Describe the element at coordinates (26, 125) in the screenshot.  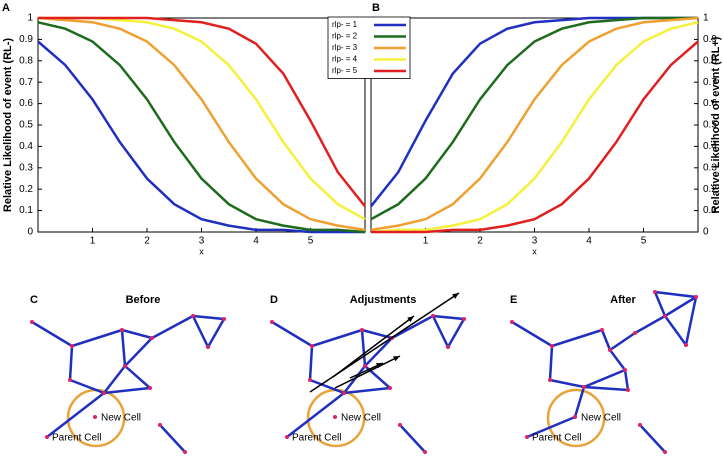
I see `y-tick-label: 0.5` at that location.